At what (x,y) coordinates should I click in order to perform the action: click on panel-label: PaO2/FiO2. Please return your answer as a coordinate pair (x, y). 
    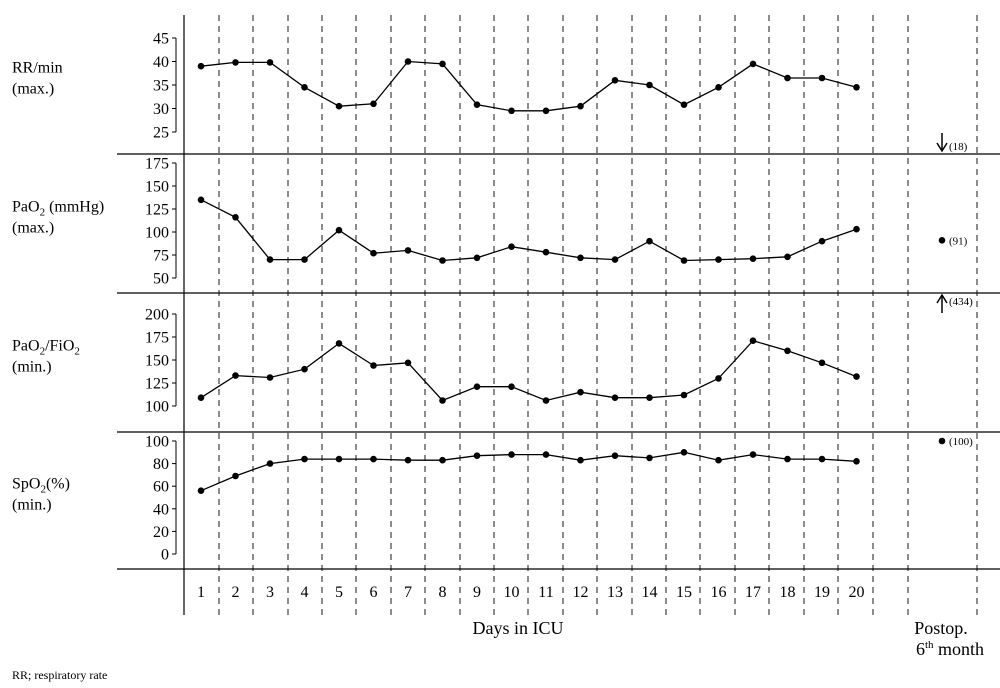
    Looking at the image, I should click on (46, 348).